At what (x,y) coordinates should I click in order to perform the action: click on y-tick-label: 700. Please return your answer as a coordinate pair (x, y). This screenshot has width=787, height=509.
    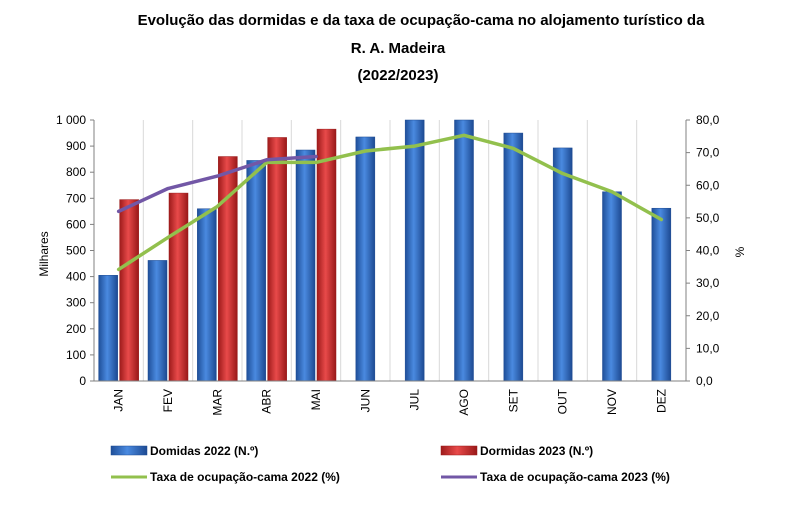
    Looking at the image, I should click on (76, 198).